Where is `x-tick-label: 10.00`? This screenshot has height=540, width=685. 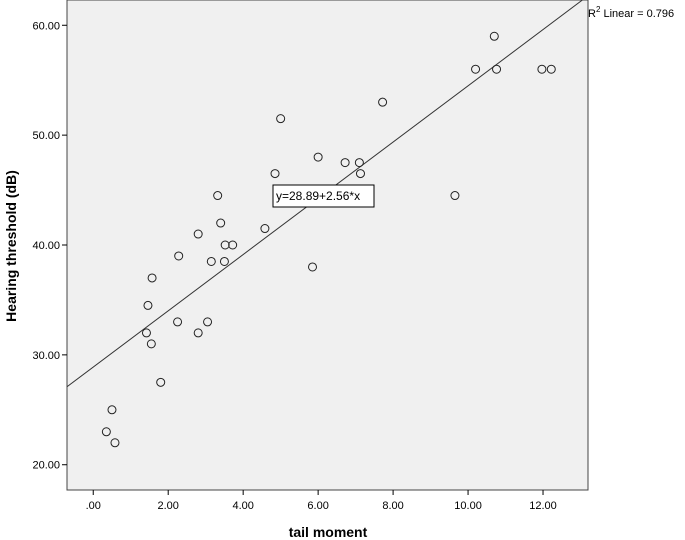
x-tick-label: 10.00 is located at coordinates (468, 506).